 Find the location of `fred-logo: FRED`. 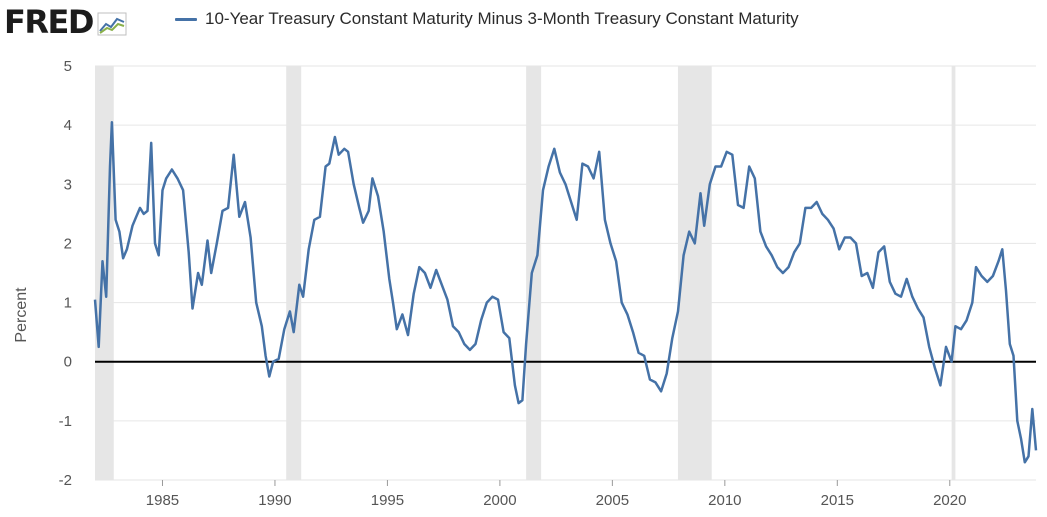

fred-logo: FRED is located at coordinates (65, 22).